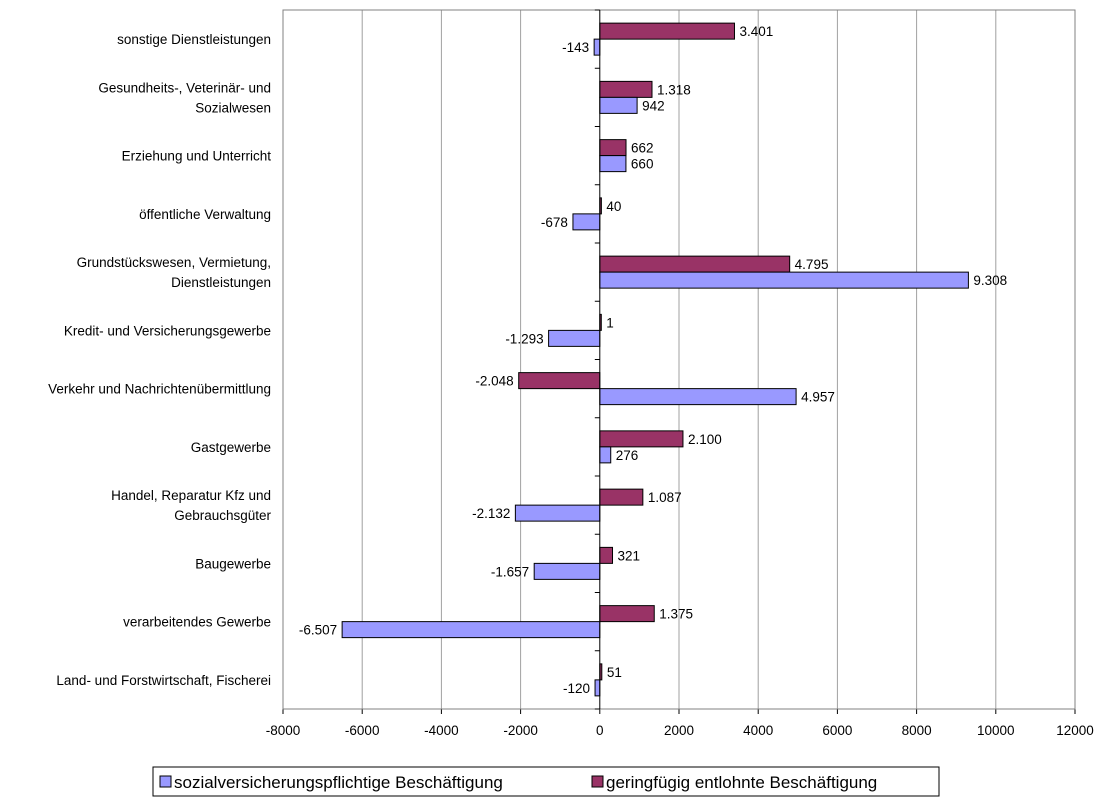  What do you see at coordinates (491, 513) in the screenshot?
I see `sozialversicherungspflichtig-data-label: -2.132` at bounding box center [491, 513].